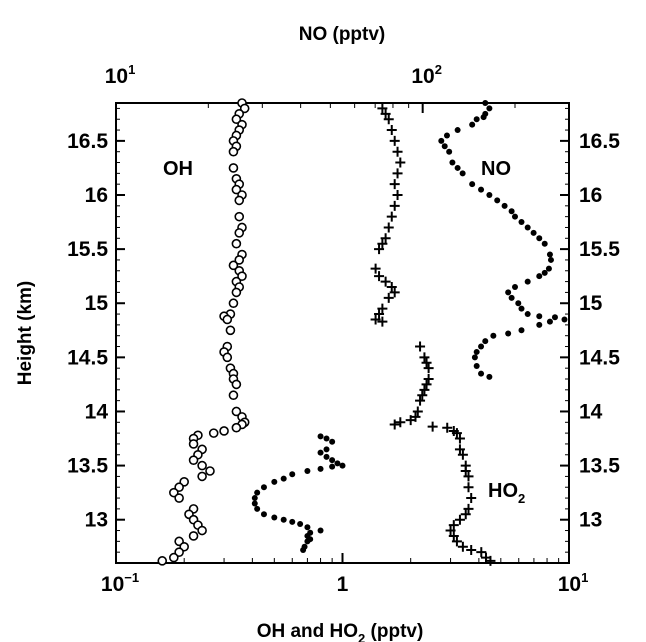 This screenshot has width=646, height=642. I want to click on bottom-axis-title-unit: (pptv), so click(394, 631).